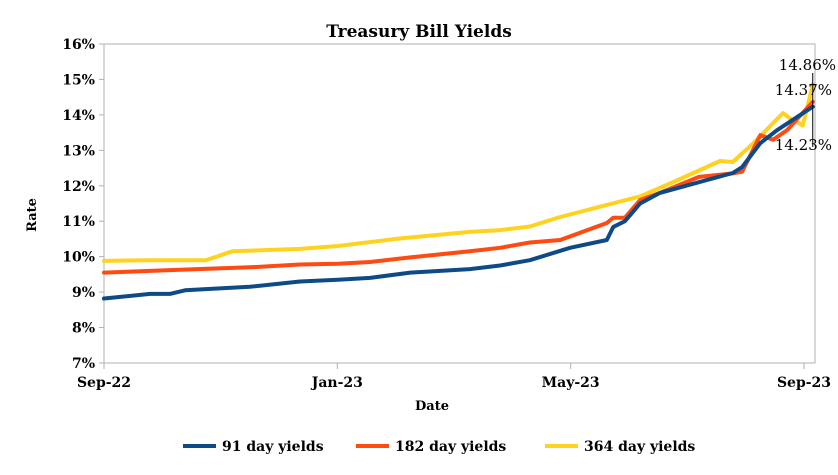 The width and height of the screenshot is (838, 475). Describe the element at coordinates (807, 65) in the screenshot. I see `data-label: 14.86%` at that location.